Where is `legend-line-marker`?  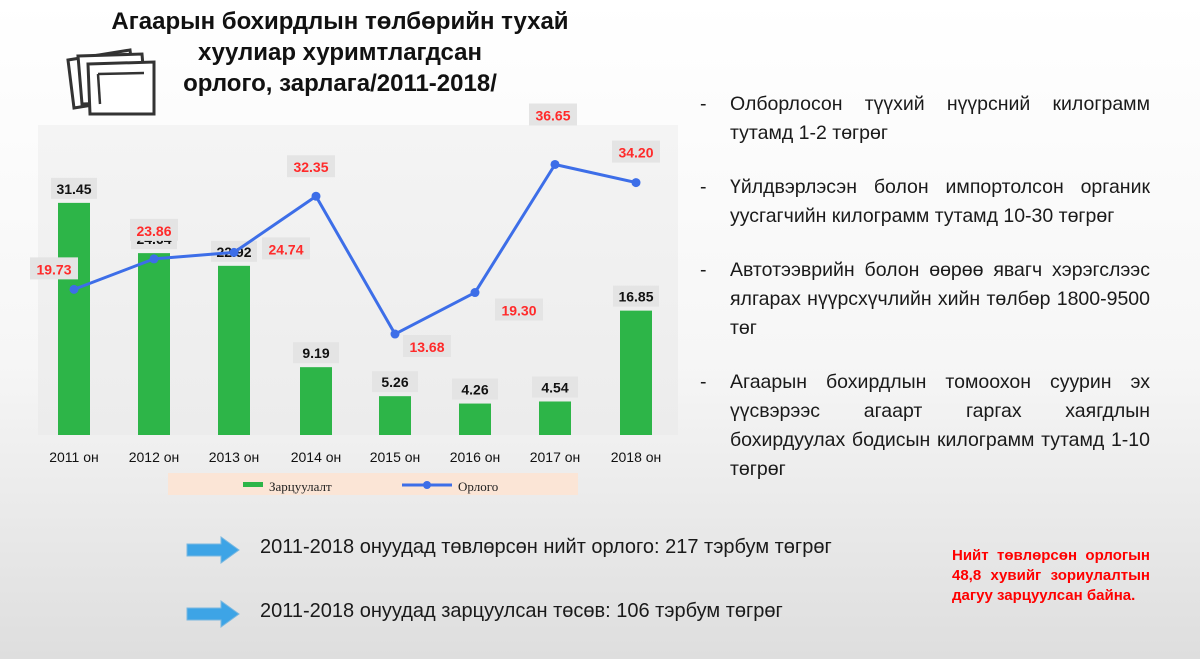 legend-line-marker is located at coordinates (427, 485).